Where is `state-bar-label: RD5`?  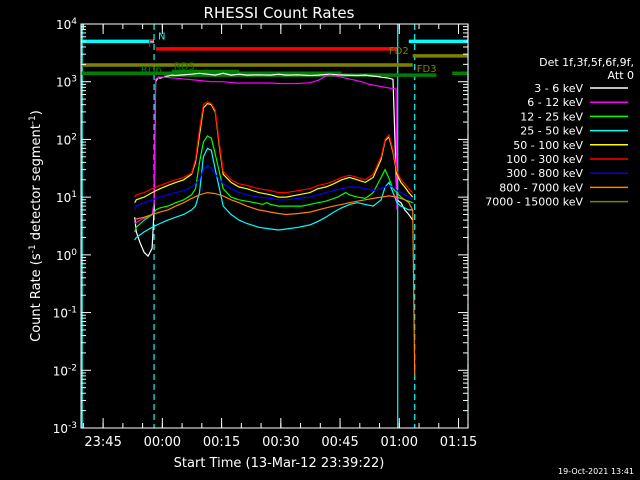
state-bar-label: RD5 is located at coordinates (184, 67).